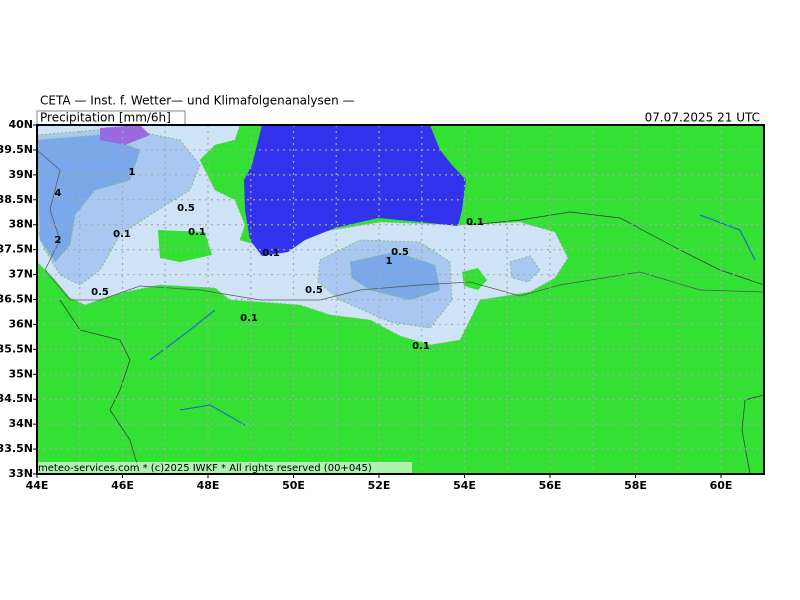 The width and height of the screenshot is (800, 600). Describe the element at coordinates (16, 448) in the screenshot. I see `lat-label: 33.5N` at that location.